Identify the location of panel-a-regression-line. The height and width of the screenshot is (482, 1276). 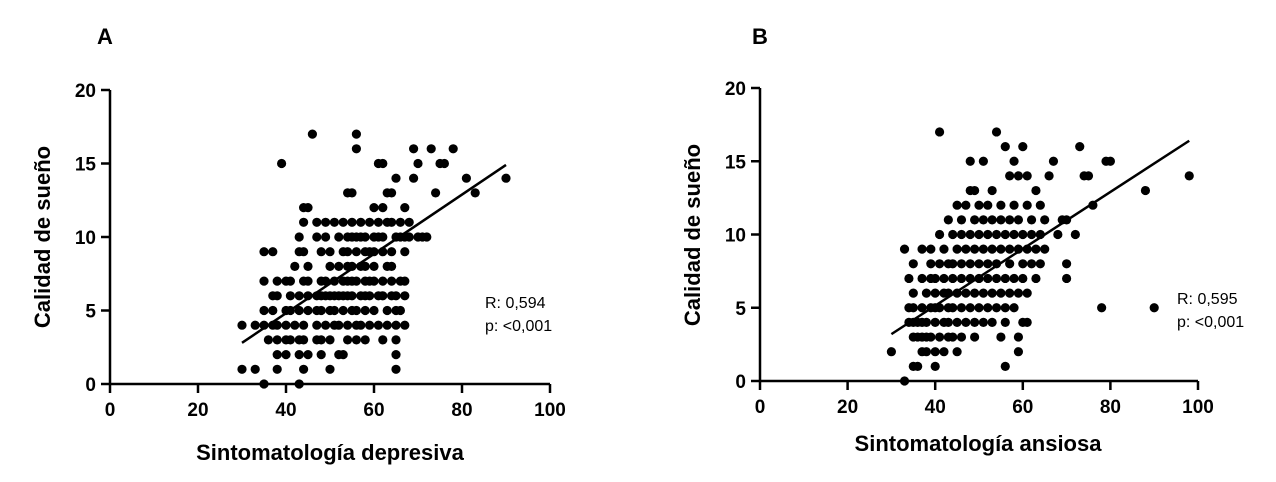
(374, 253).